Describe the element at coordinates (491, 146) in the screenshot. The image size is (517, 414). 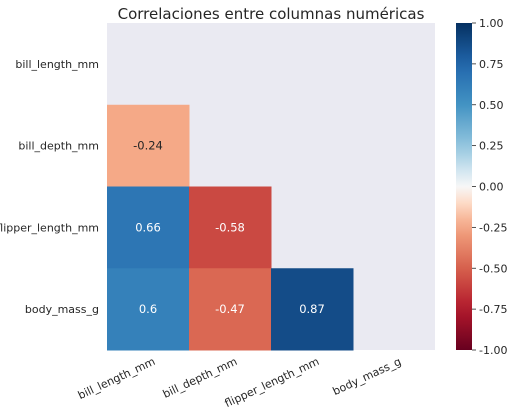
I see `colorbar-tick-label: 0.25` at that location.